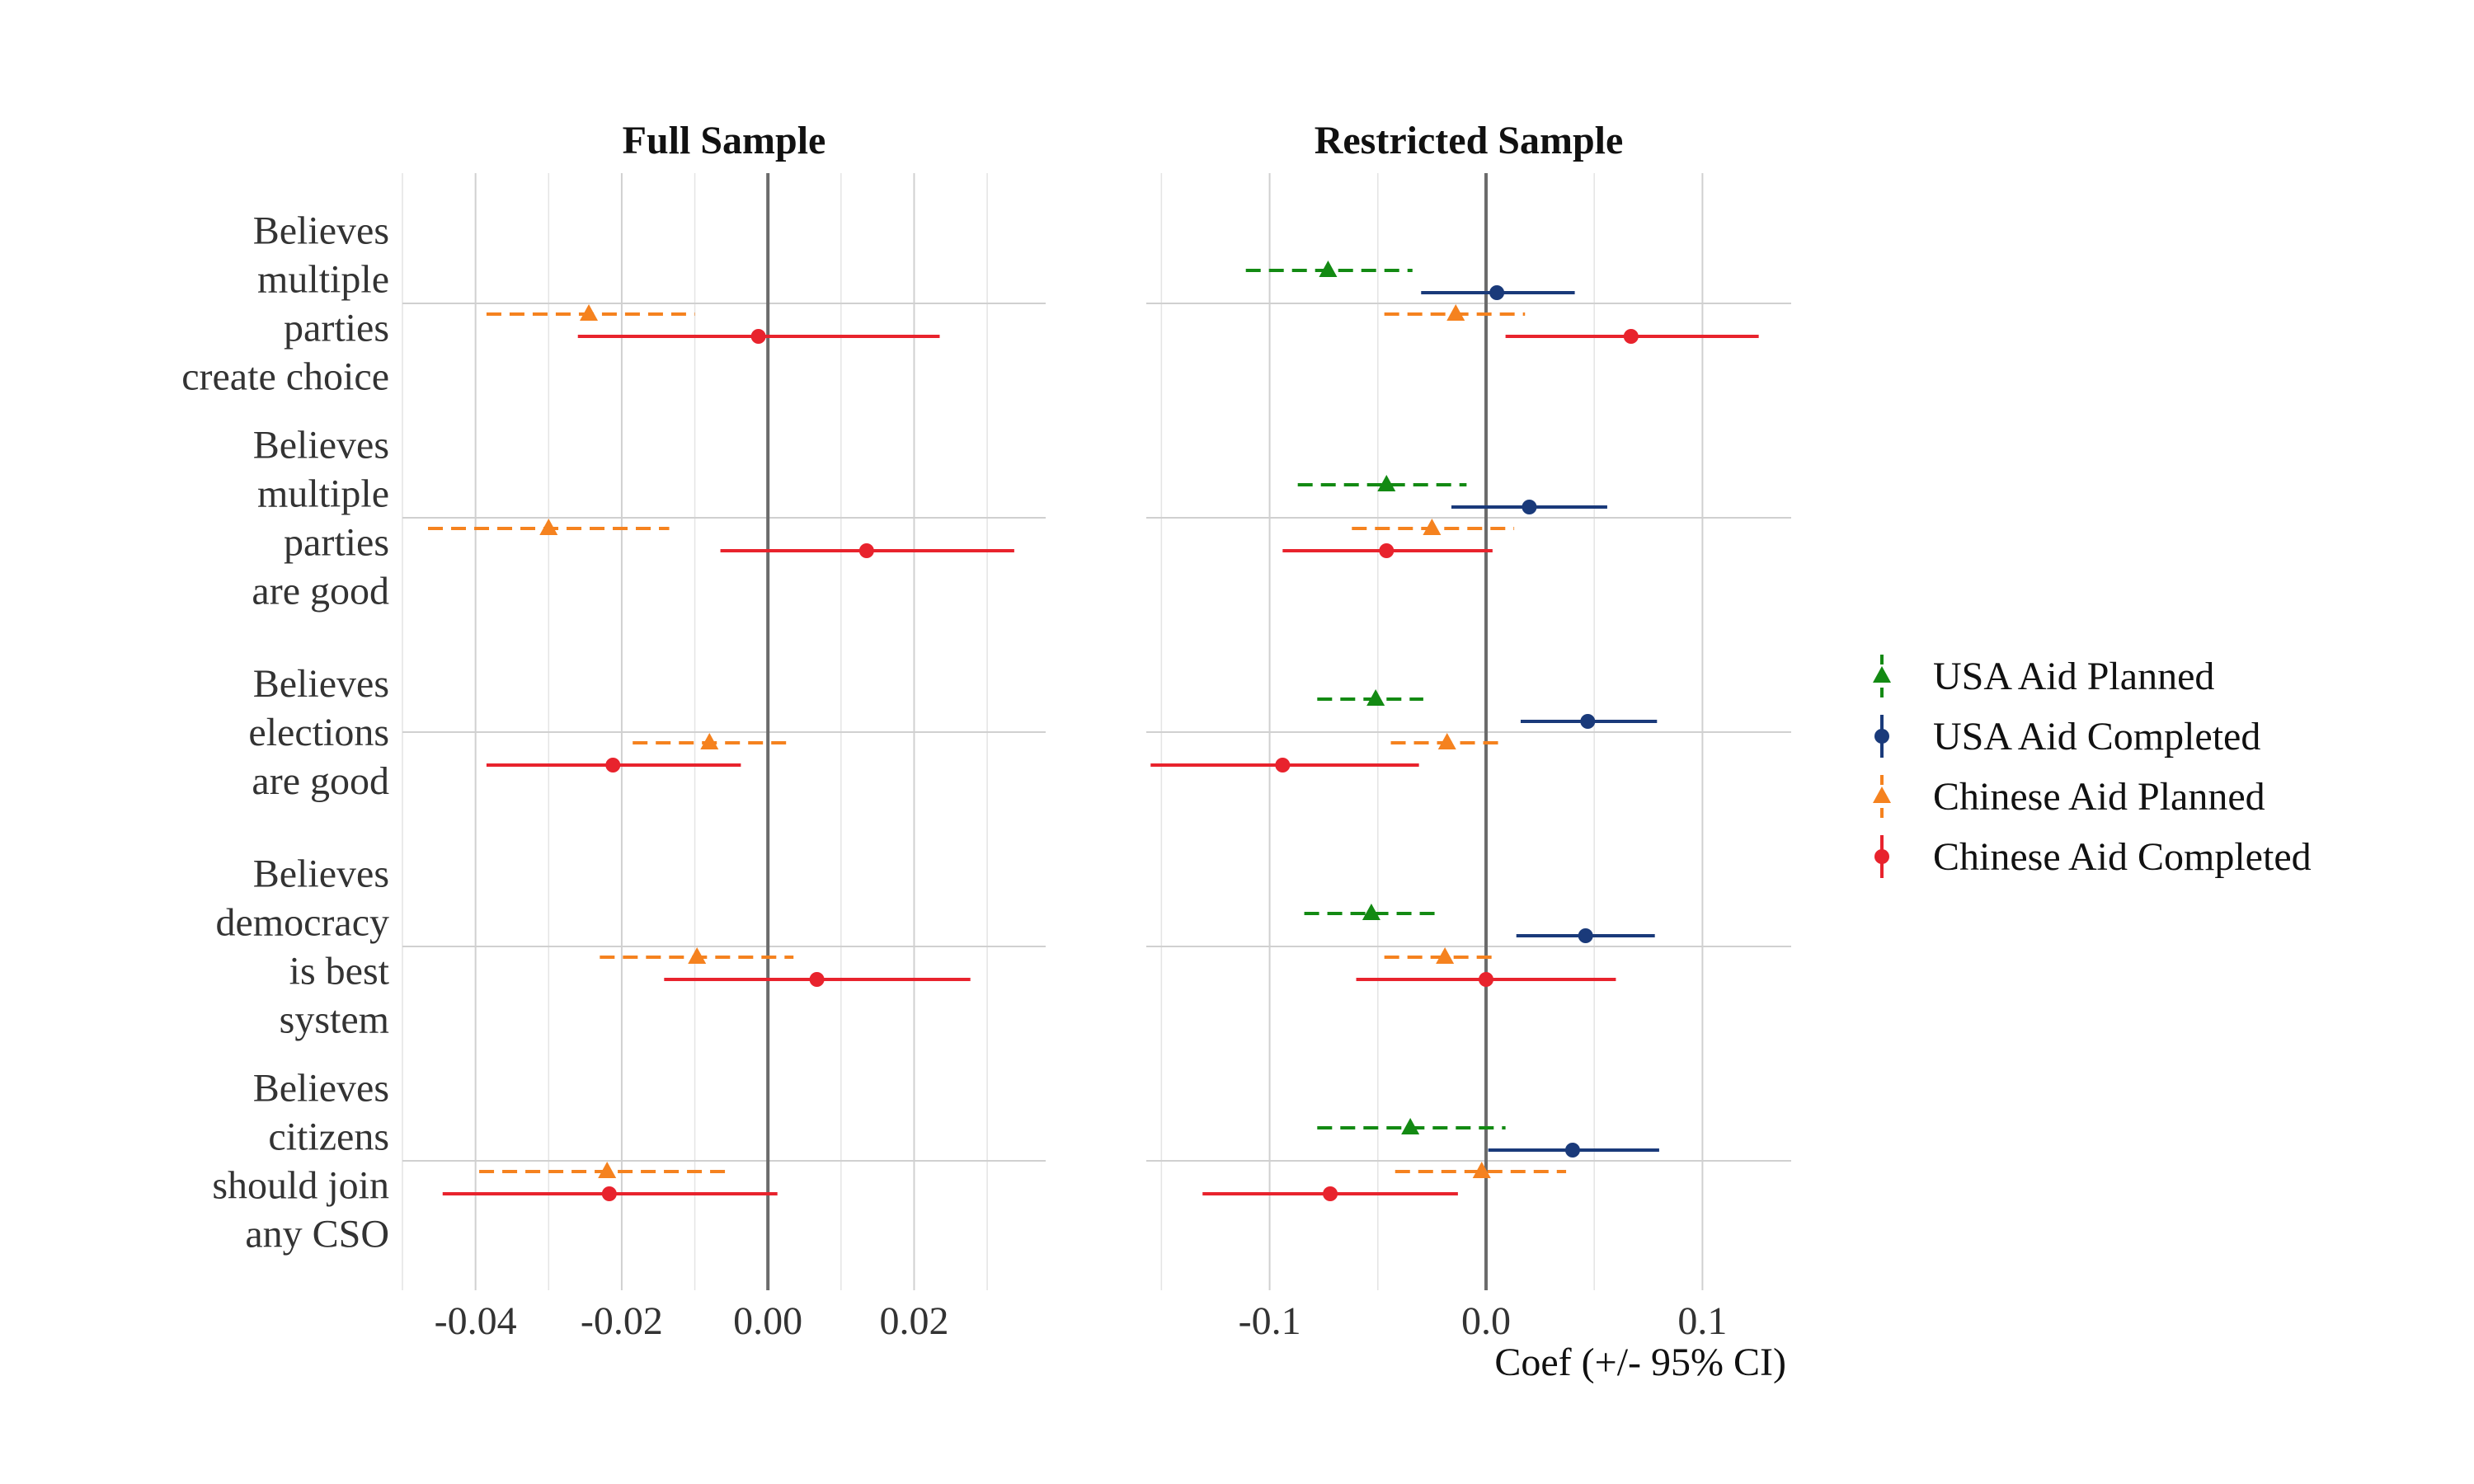 This screenshot has height=1484, width=2474. Describe the element at coordinates (1270, 1321) in the screenshot. I see `x-tick-label: -0.1` at that location.